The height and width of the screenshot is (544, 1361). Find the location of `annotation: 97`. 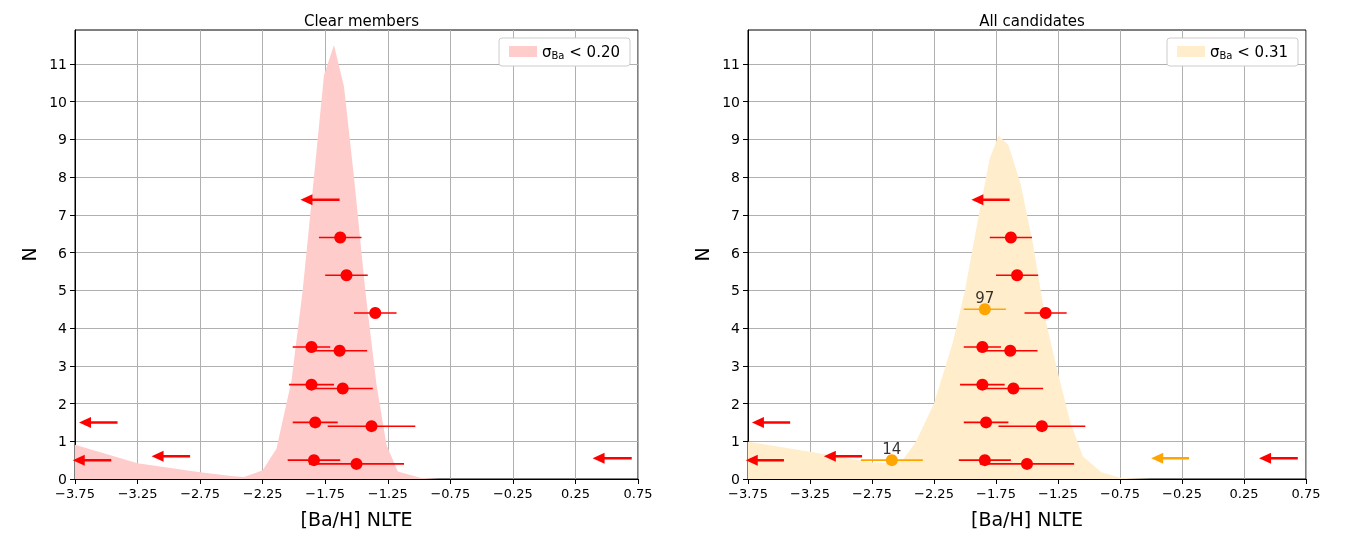

annotation: 97 is located at coordinates (985, 297).